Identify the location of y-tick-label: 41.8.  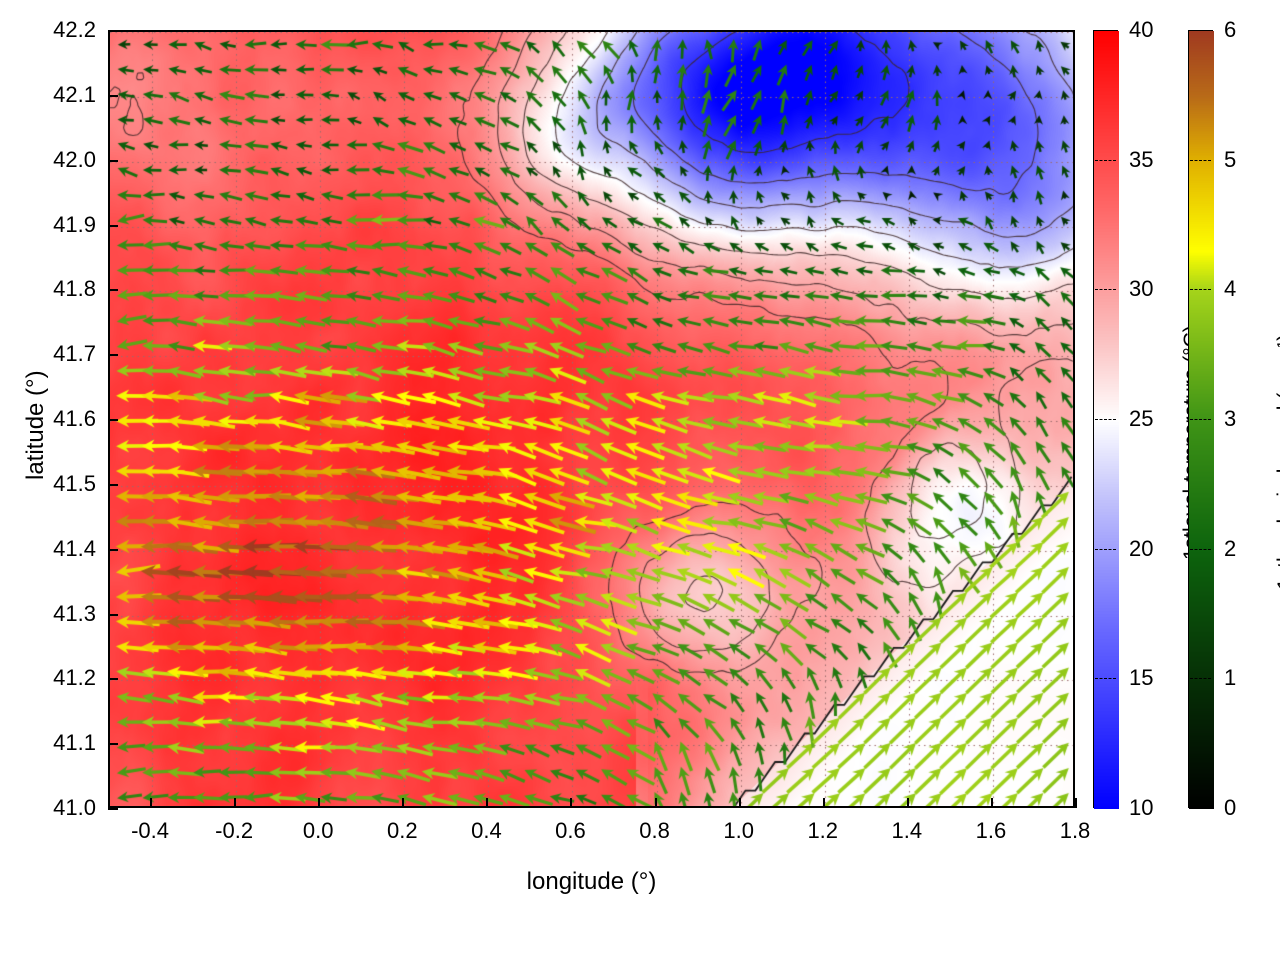
(74, 289).